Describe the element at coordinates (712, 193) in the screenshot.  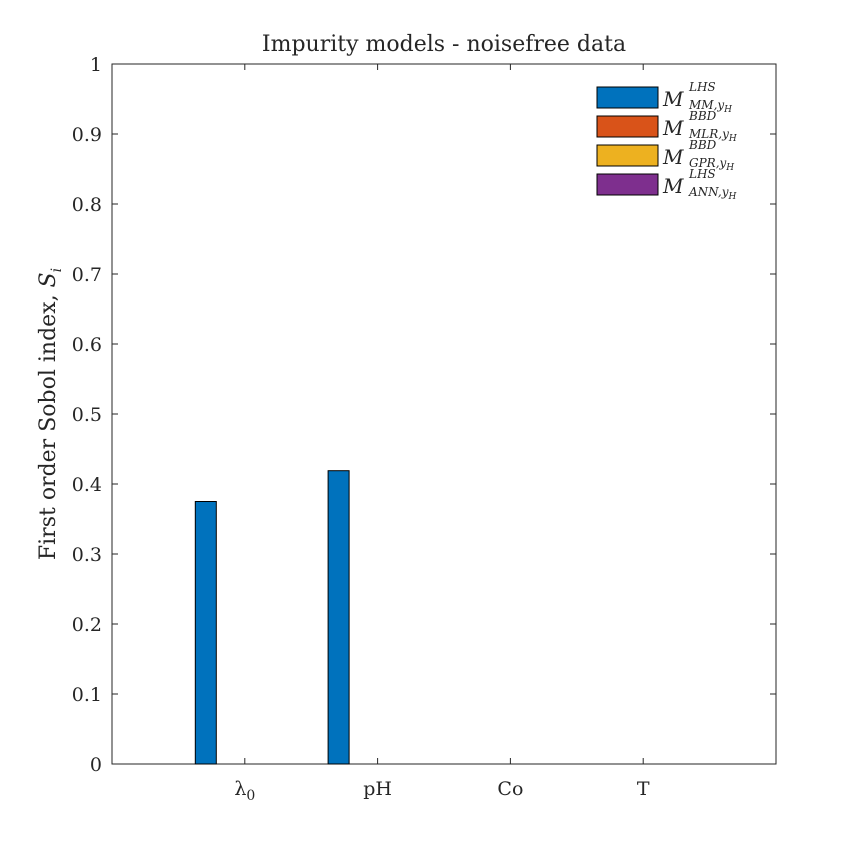
I see `legend-label-sub: ANN,yH` at that location.